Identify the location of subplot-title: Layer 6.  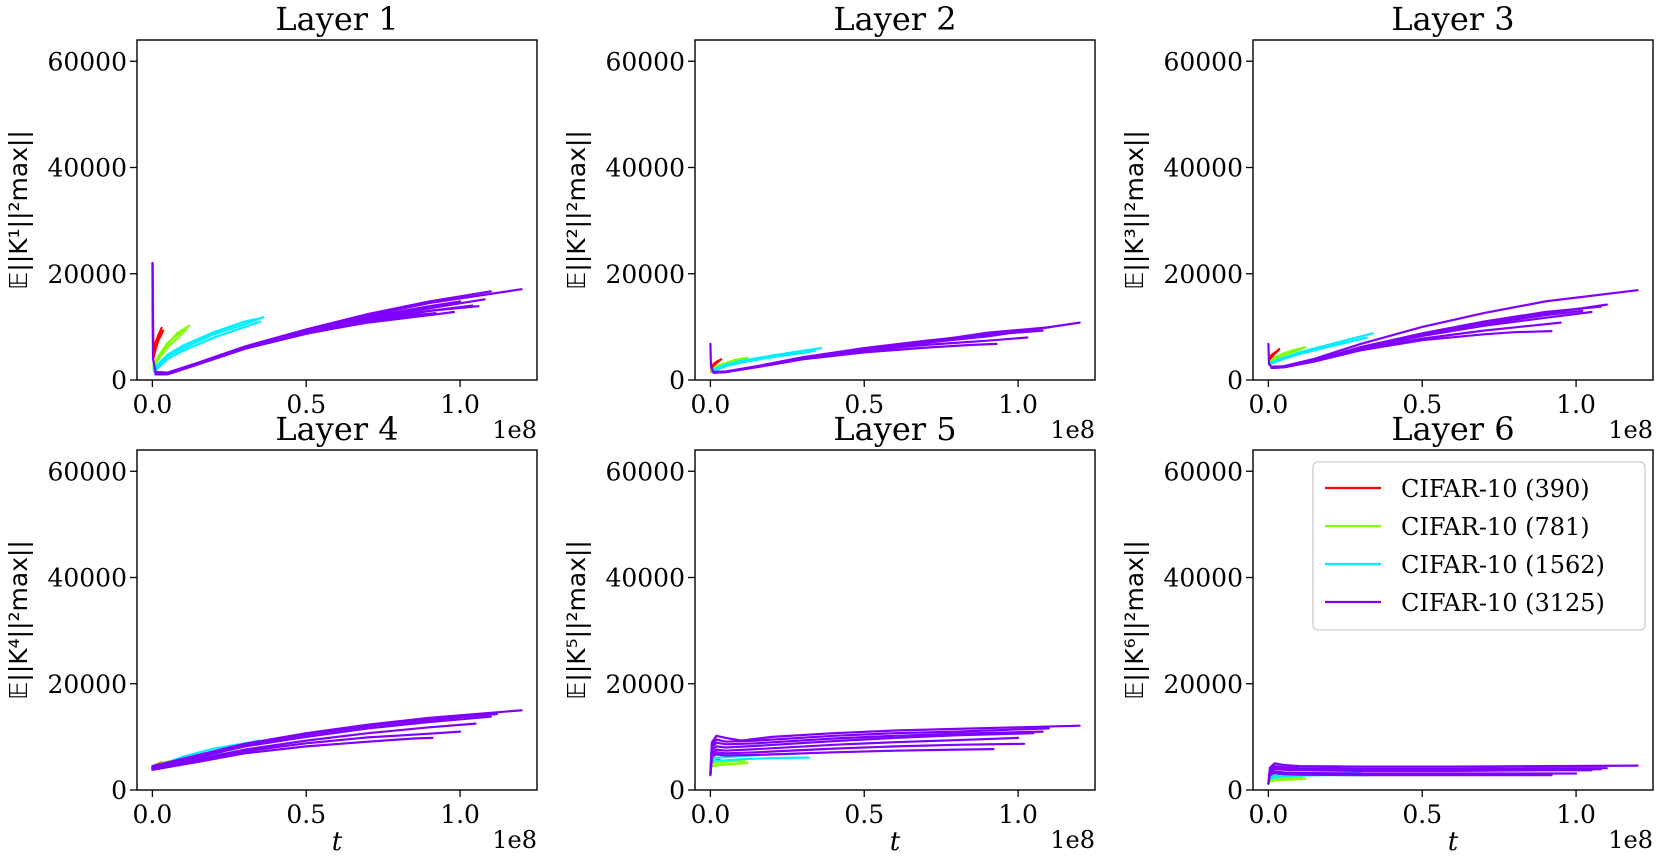
(1452, 429).